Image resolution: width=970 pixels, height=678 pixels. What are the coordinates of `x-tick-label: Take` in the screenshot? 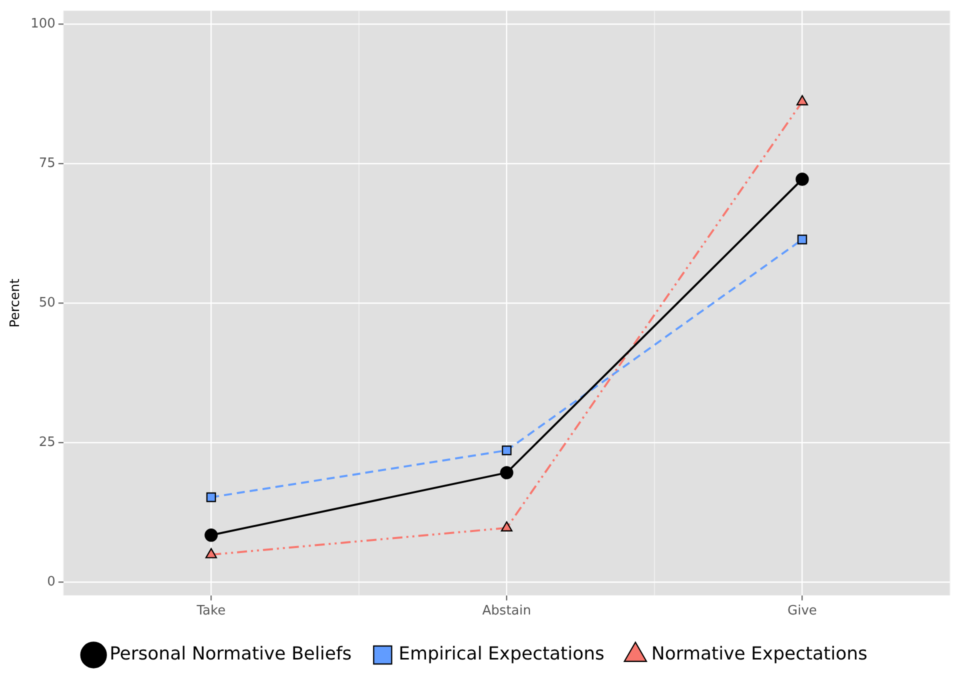 It's located at (211, 611).